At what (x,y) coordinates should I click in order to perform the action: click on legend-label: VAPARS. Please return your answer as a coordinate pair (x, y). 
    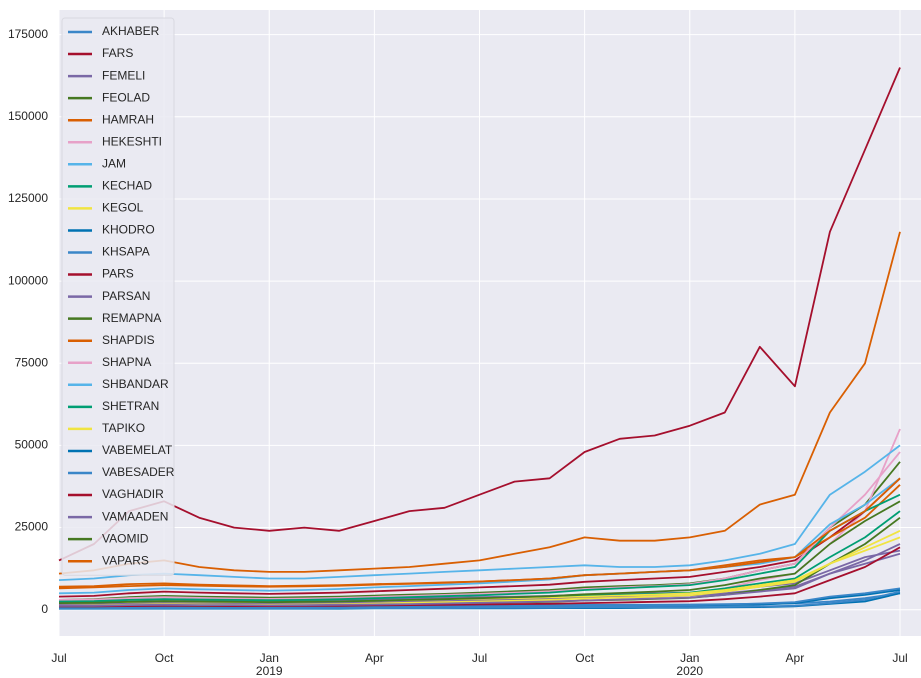
    Looking at the image, I should click on (125, 560).